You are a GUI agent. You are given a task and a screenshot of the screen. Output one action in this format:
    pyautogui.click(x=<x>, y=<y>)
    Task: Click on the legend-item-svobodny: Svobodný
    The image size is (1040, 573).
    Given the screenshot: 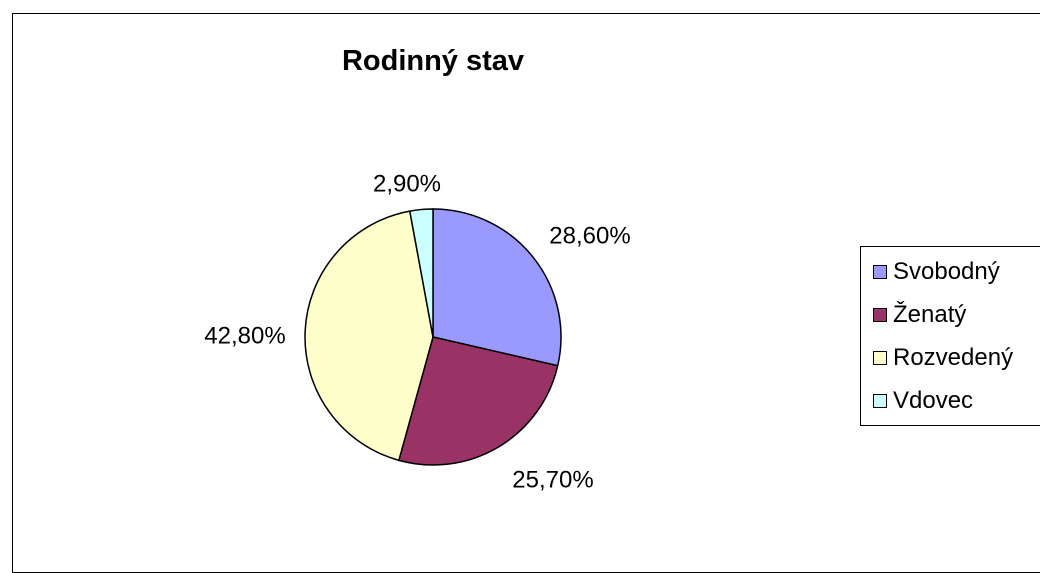 What is the action you would take?
    pyautogui.click(x=936, y=272)
    